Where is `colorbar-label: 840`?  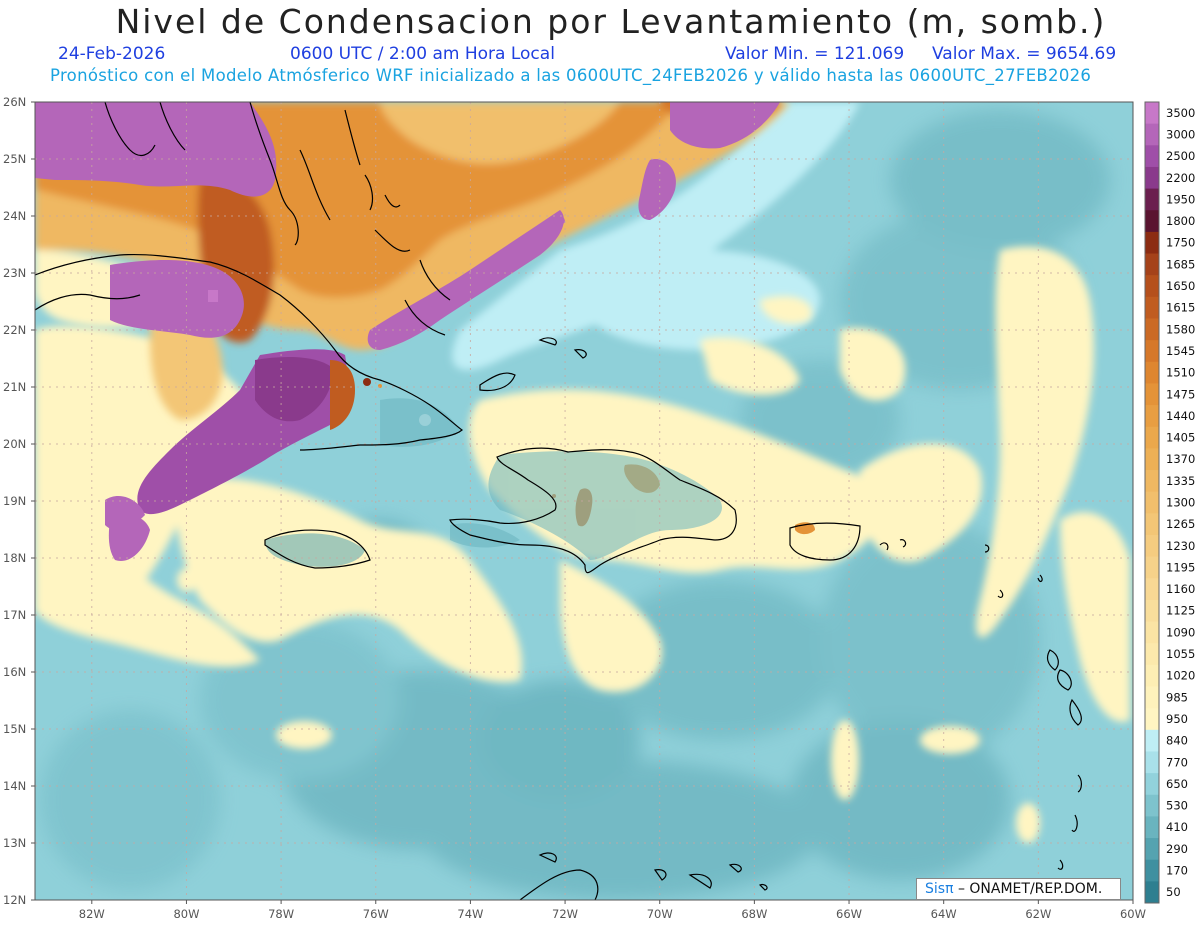 colorbar-label: 840 is located at coordinates (1177, 741).